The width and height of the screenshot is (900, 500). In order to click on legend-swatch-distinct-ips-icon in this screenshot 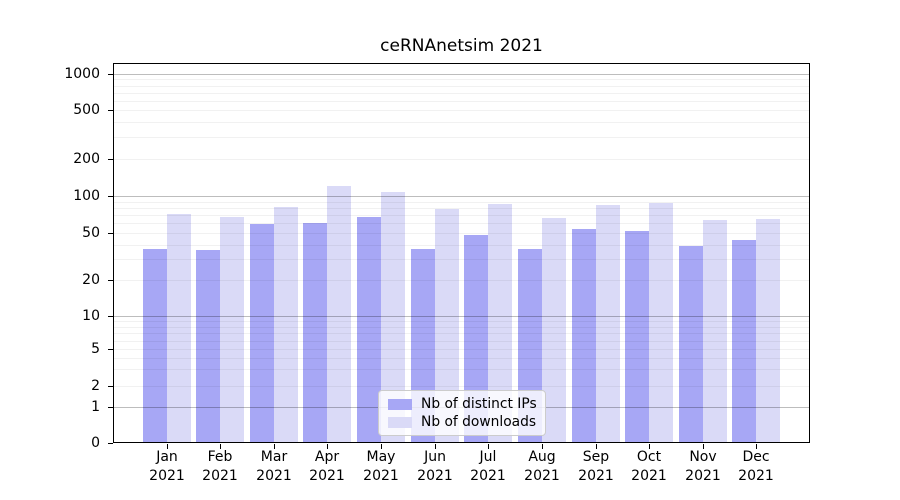, I will do `click(400, 404)`.